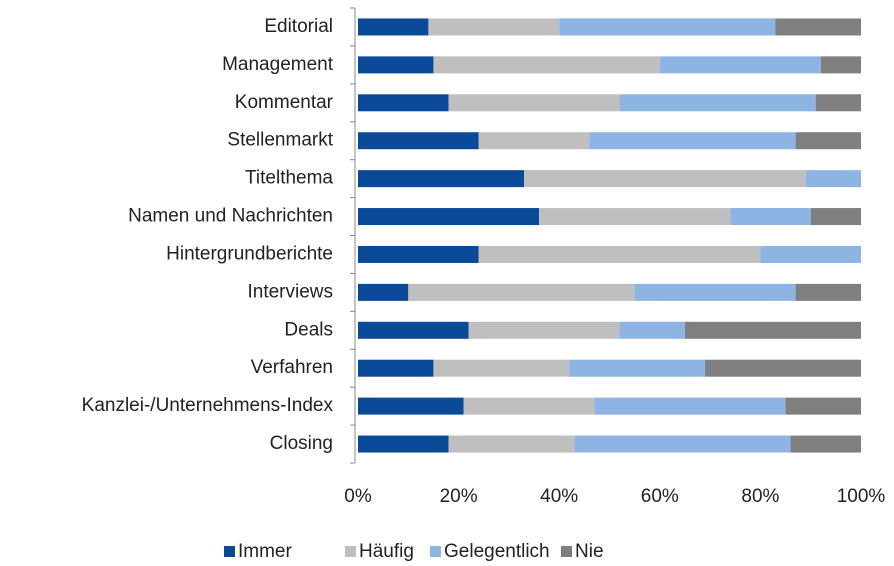  I want to click on category-label: Deals, so click(308, 329).